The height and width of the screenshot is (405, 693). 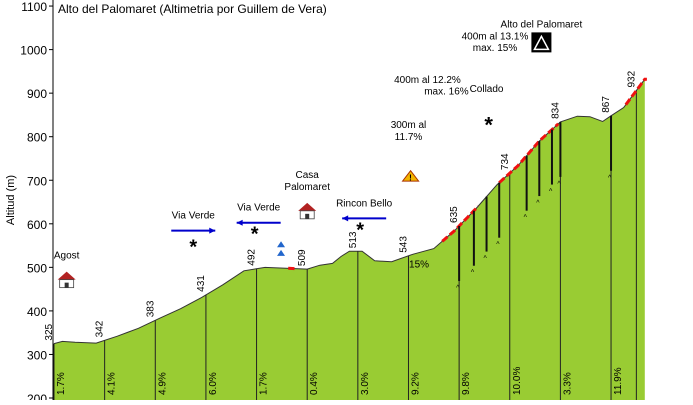 What do you see at coordinates (314, 383) in the screenshot?
I see `km-gradient-label: 0.4%` at bounding box center [314, 383].